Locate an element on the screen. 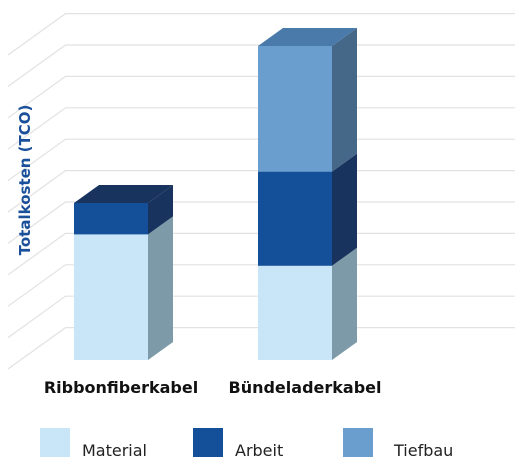 The height and width of the screenshot is (473, 515). legend-label-arbeit: Arbeit is located at coordinates (259, 450).